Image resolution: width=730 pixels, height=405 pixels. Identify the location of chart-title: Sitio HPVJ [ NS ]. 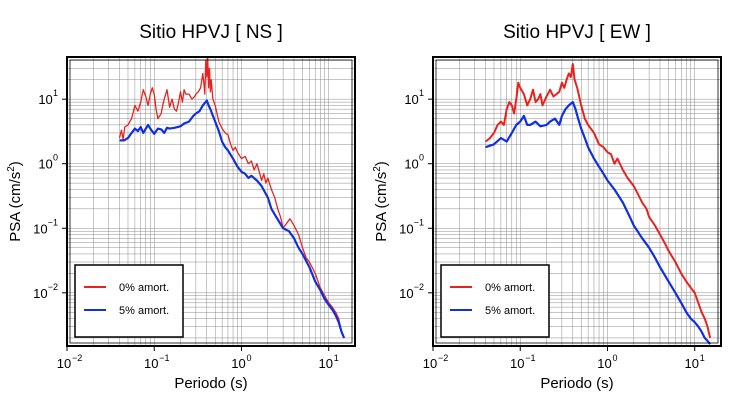
(211, 32).